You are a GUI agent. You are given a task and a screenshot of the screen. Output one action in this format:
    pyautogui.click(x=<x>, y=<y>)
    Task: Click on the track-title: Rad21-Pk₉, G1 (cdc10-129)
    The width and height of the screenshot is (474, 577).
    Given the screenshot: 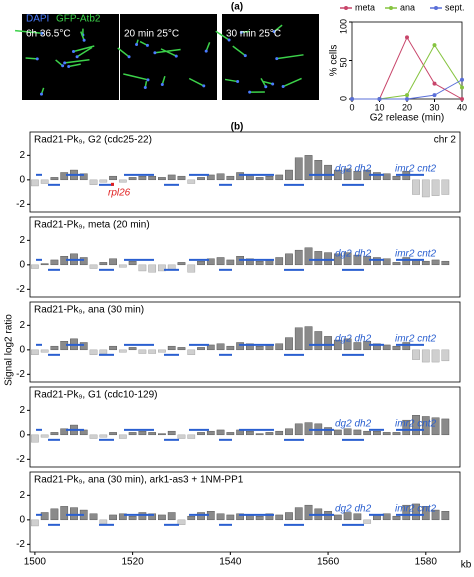 What is the action you would take?
    pyautogui.click(x=95, y=395)
    